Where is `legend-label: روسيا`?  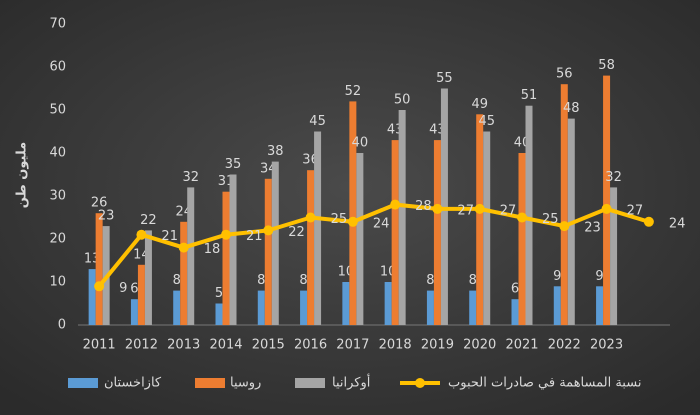 legend-label: روسيا is located at coordinates (245, 383).